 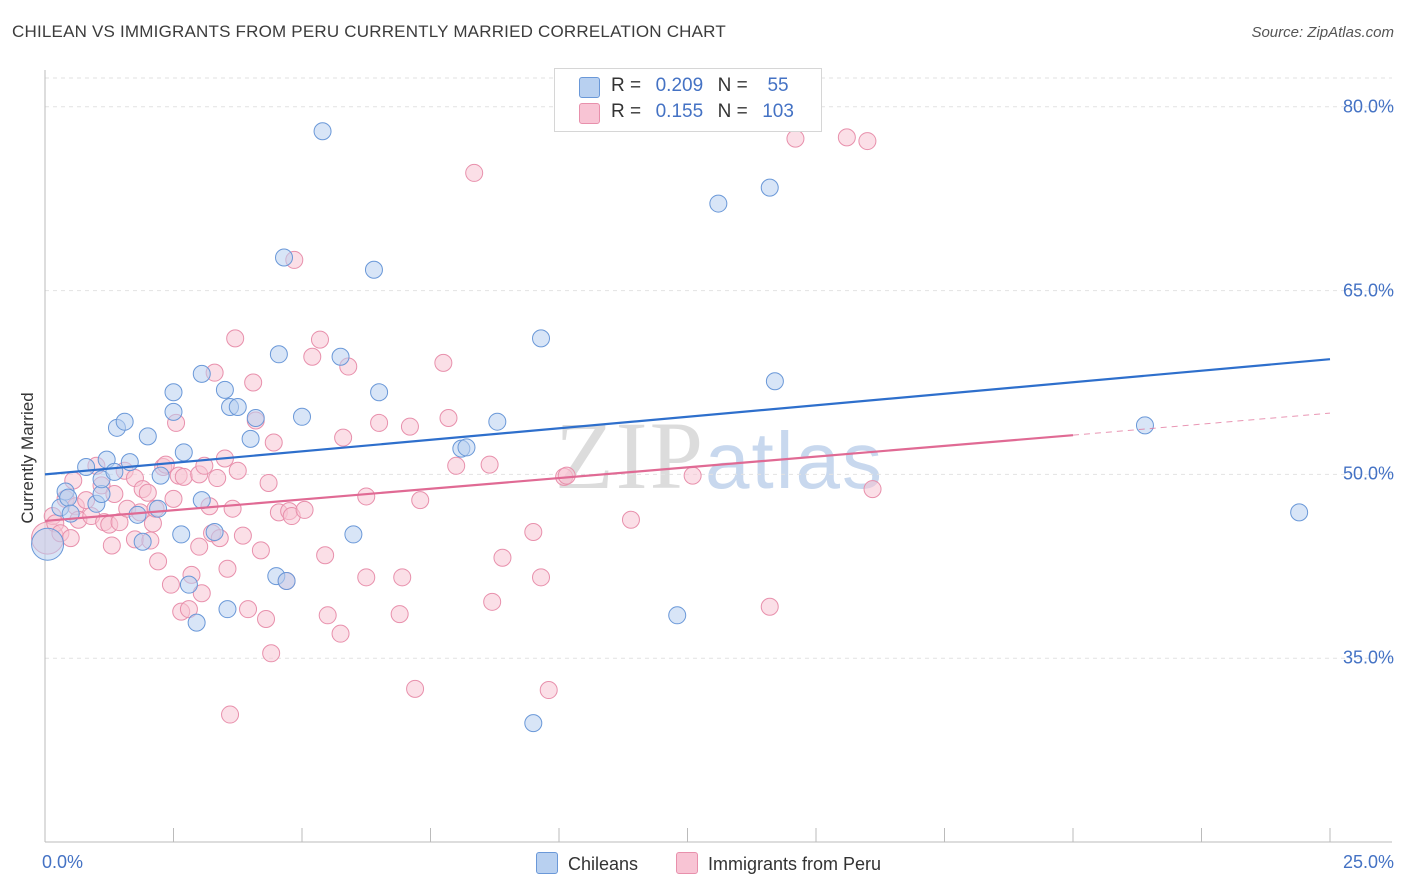 What do you see at coordinates (688, 100) in the screenshot?
I see `stats-legend: R = 0.209 N = 55 R = 0.155 N = 103` at bounding box center [688, 100].